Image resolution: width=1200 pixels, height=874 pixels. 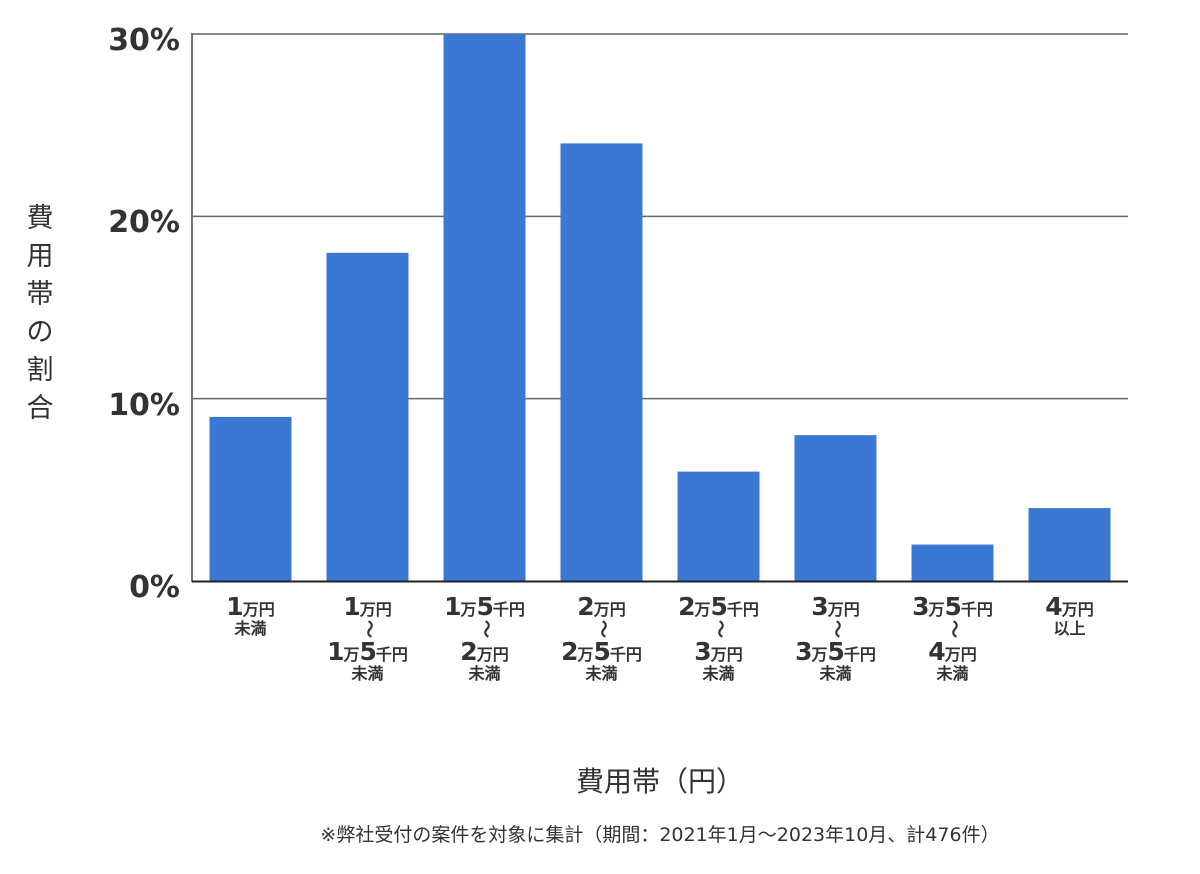 I want to click on x-category-label: 1万5千円〜 2万円 未満, so click(x=484, y=637).